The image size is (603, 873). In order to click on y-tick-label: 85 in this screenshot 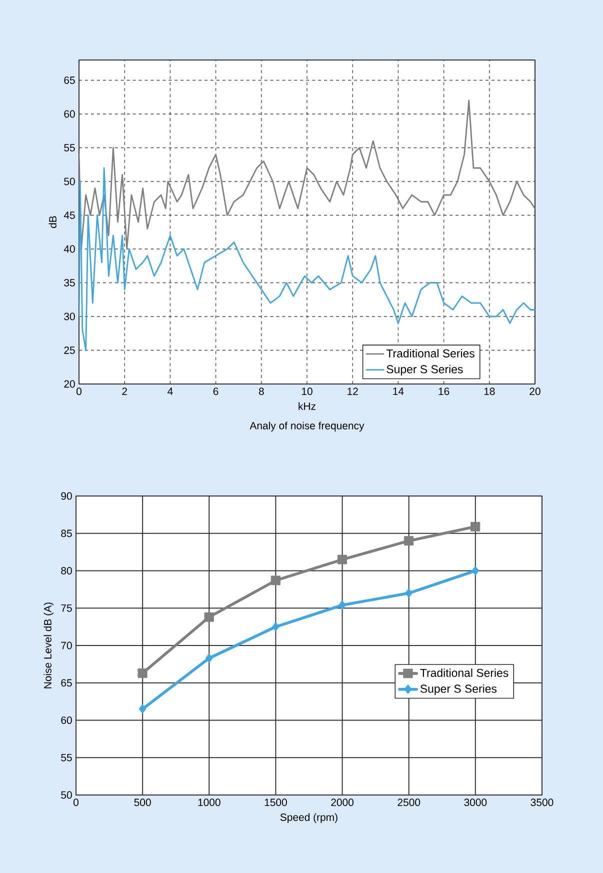, I will do `click(66, 534)`.